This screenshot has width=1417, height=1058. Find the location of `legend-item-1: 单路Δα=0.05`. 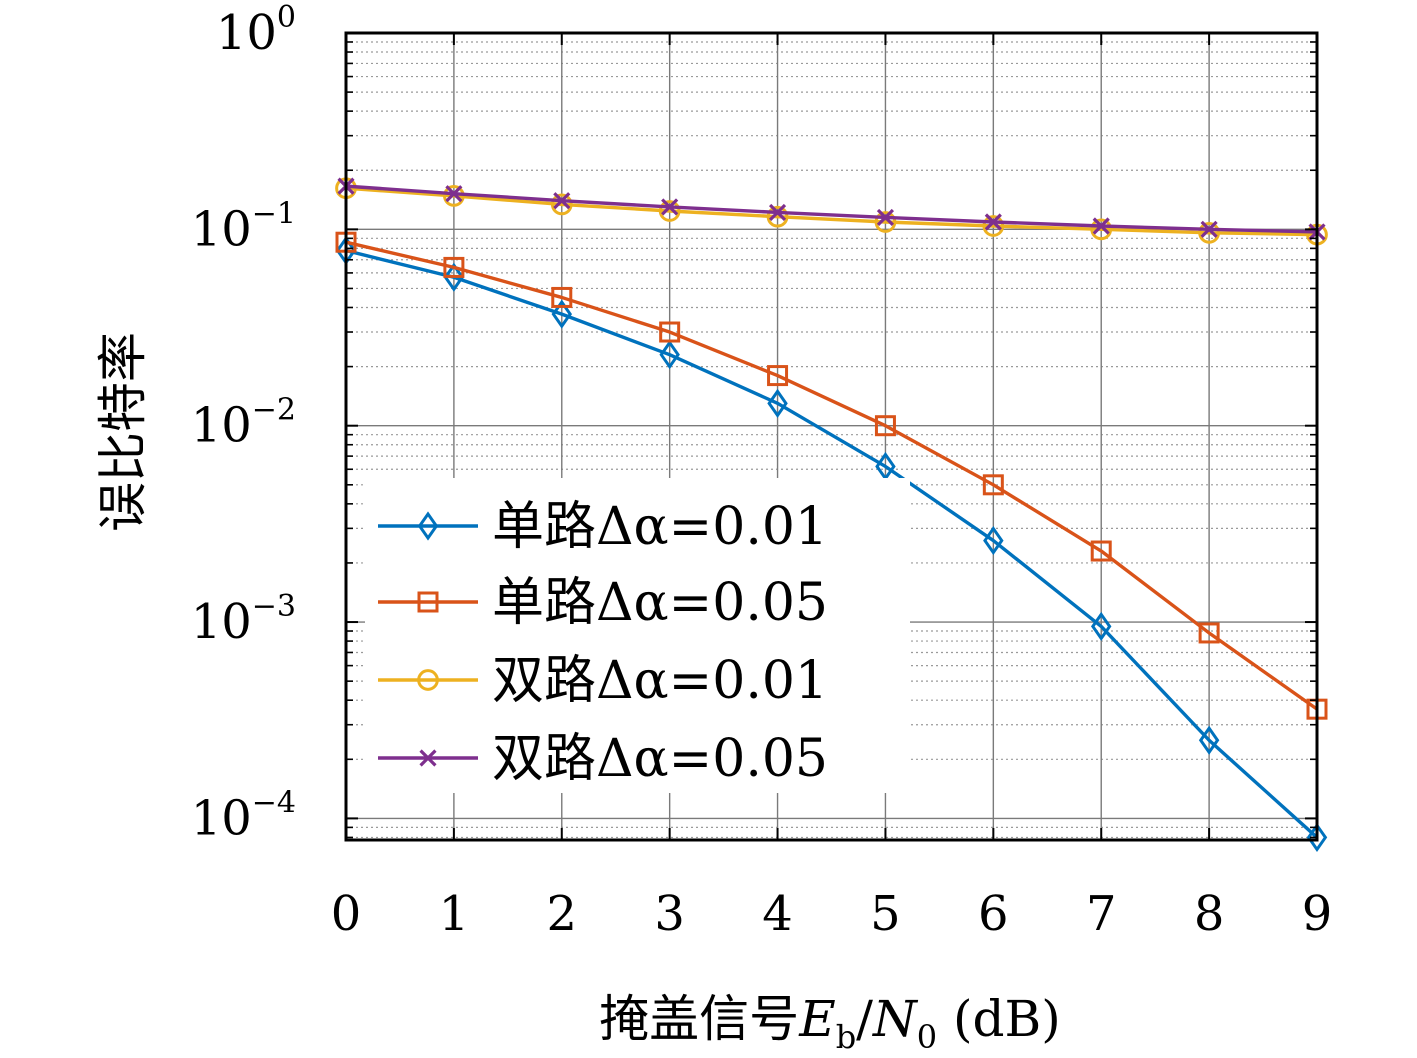

legend-item-1: 单路Δα=0.05 is located at coordinates (603, 603).